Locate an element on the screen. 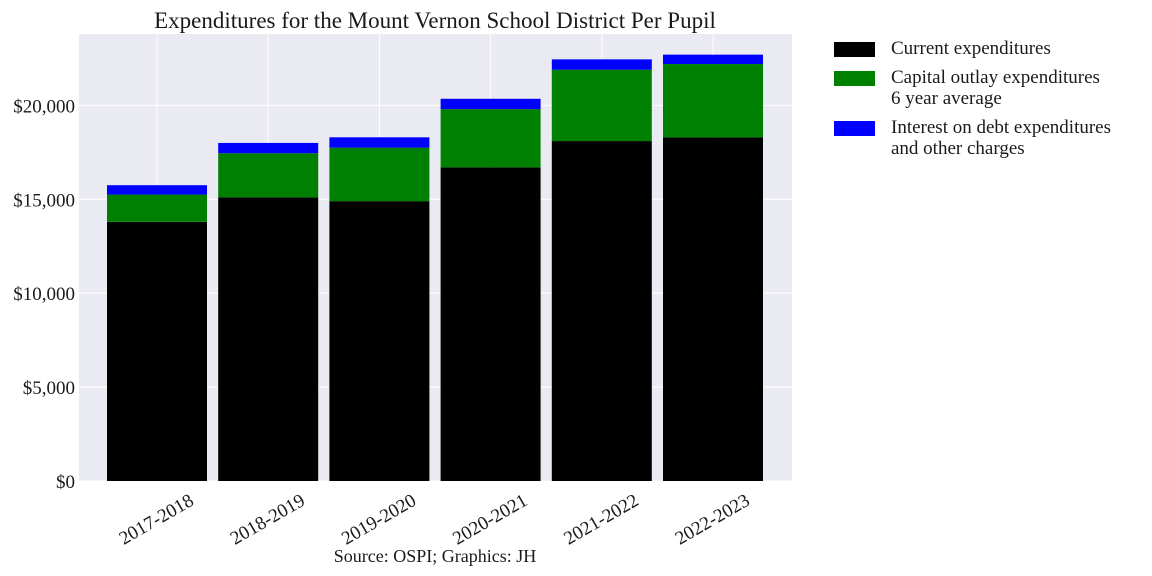 Image resolution: width=1152 pixels, height=576 pixels. legend-label: Current expenditures is located at coordinates (971, 48).